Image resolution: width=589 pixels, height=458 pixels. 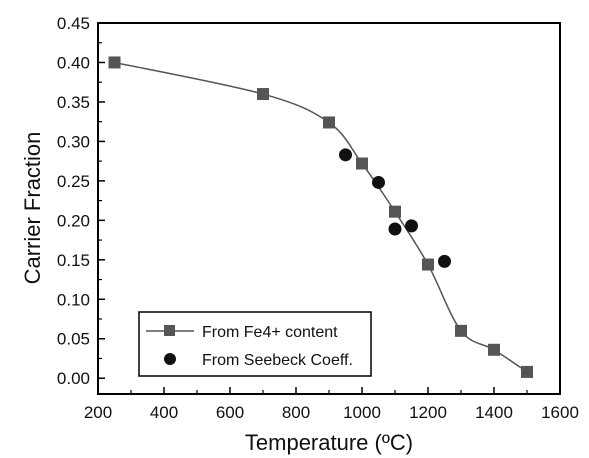 What do you see at coordinates (296, 412) in the screenshot?
I see `x-tick-label: 800` at bounding box center [296, 412].